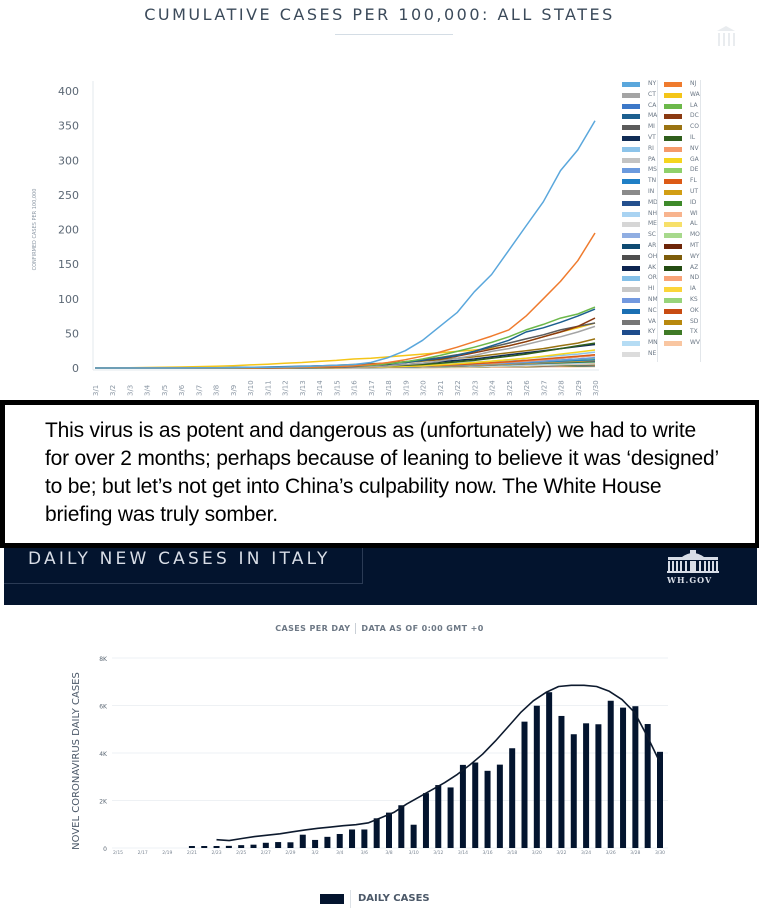 This screenshot has width=759, height=918. I want to click on legend-label: TX, so click(694, 332).